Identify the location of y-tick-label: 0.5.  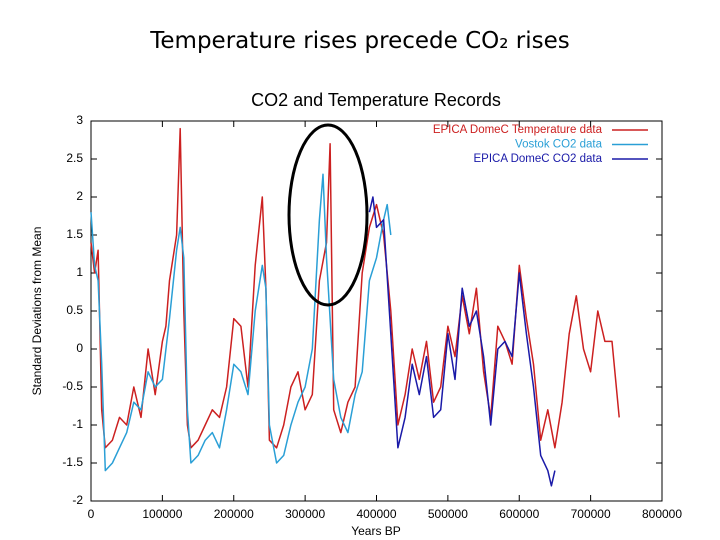
(74, 310).